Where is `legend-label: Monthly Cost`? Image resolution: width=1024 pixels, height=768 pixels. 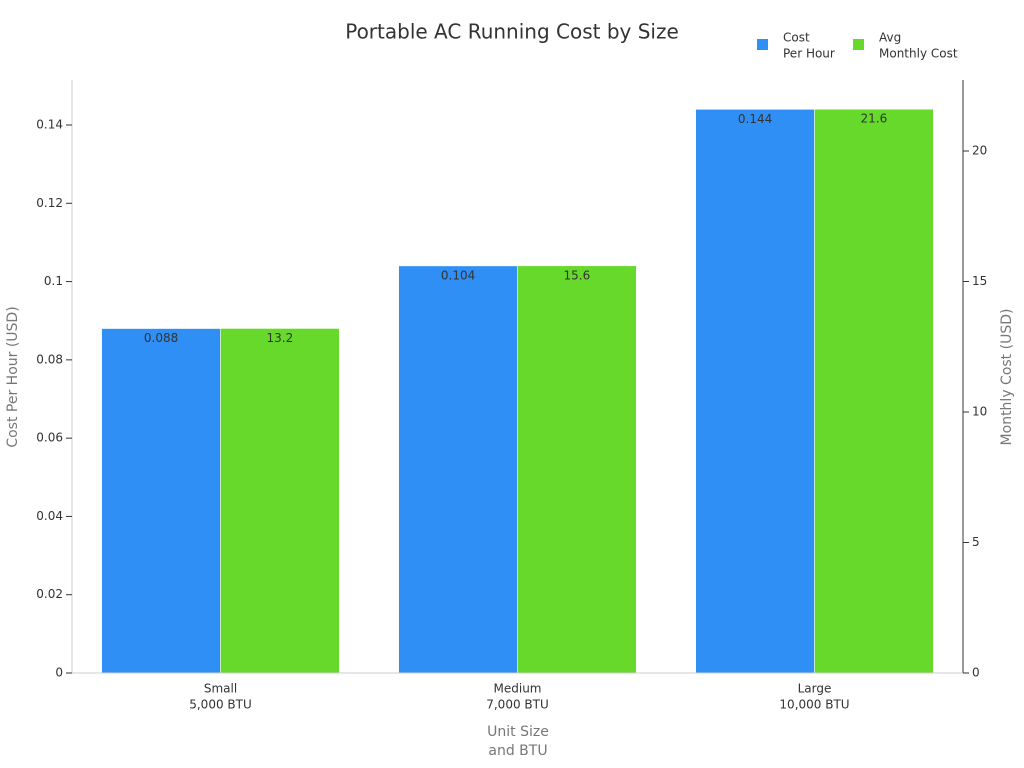
legend-label: Monthly Cost is located at coordinates (918, 54).